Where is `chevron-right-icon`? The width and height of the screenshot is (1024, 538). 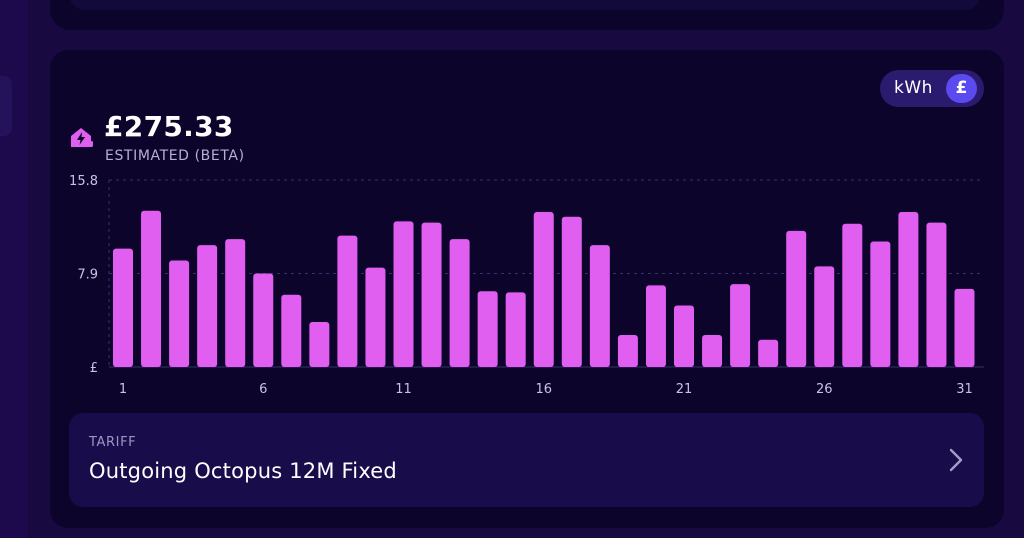 chevron-right-icon is located at coordinates (956, 460).